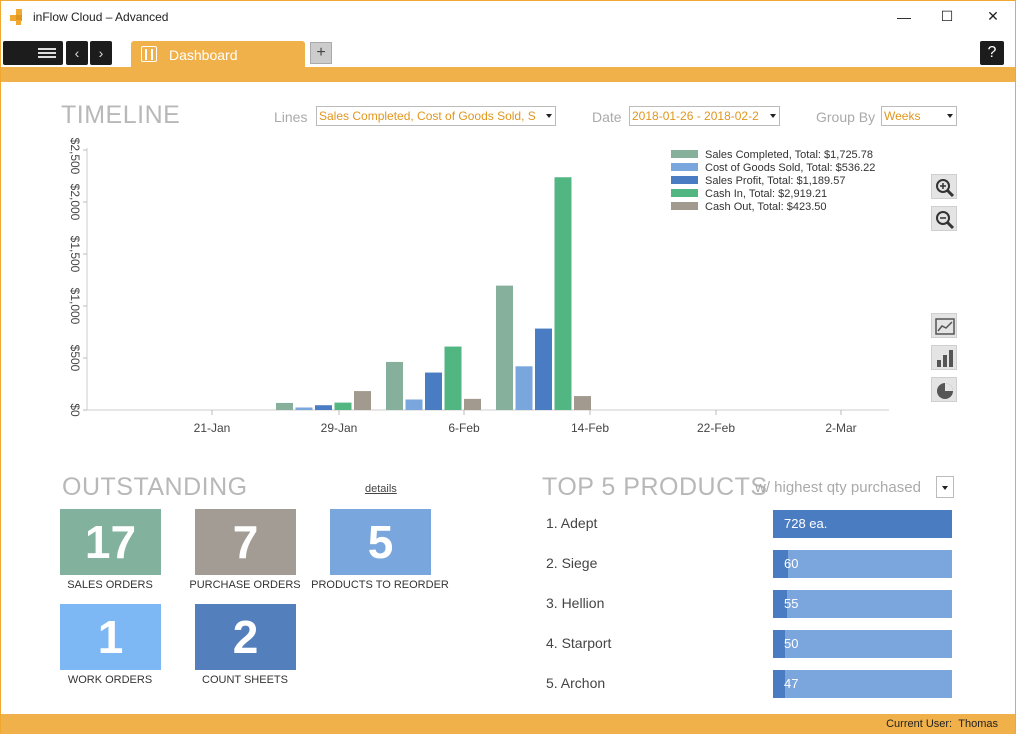  I want to click on x-tick-label: 2-Mar, so click(840, 428).